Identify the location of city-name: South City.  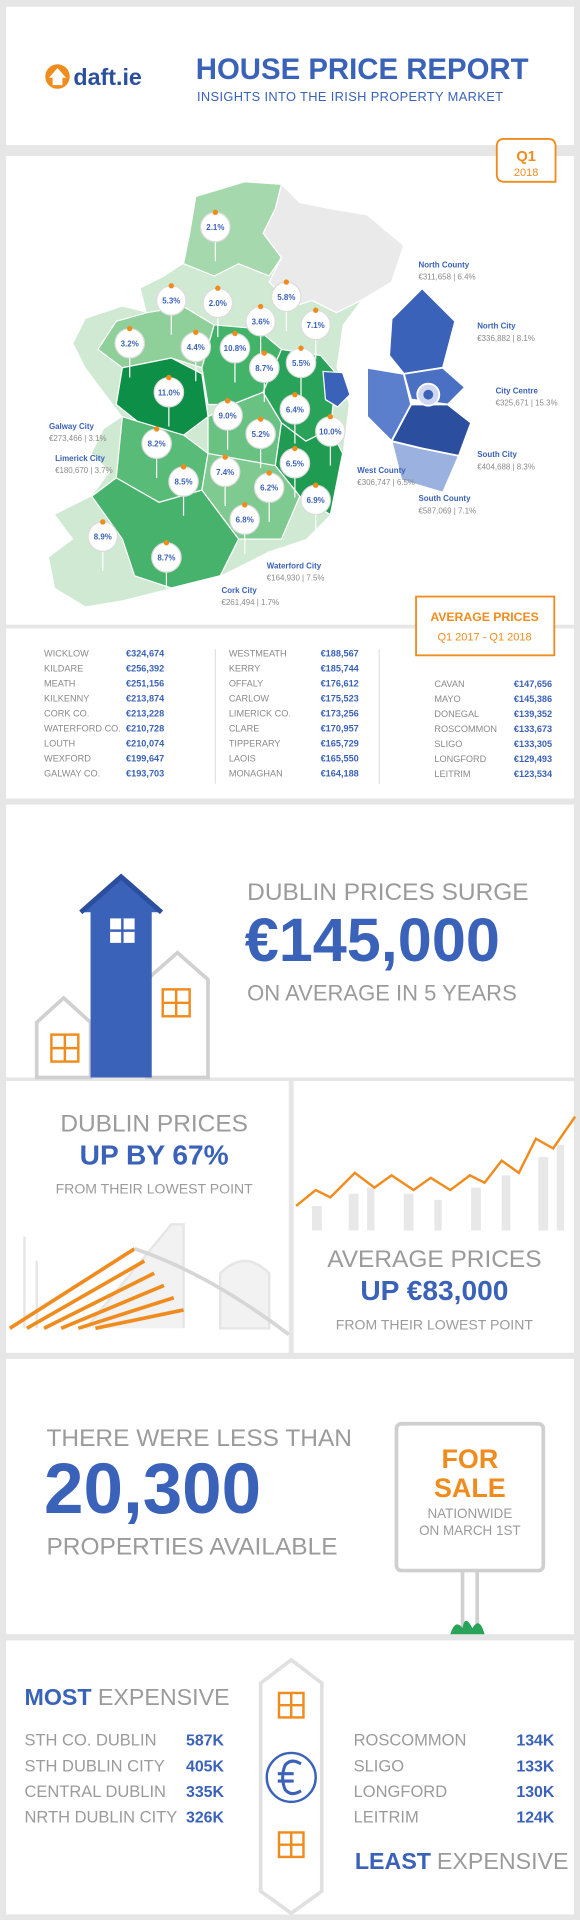
(497, 454).